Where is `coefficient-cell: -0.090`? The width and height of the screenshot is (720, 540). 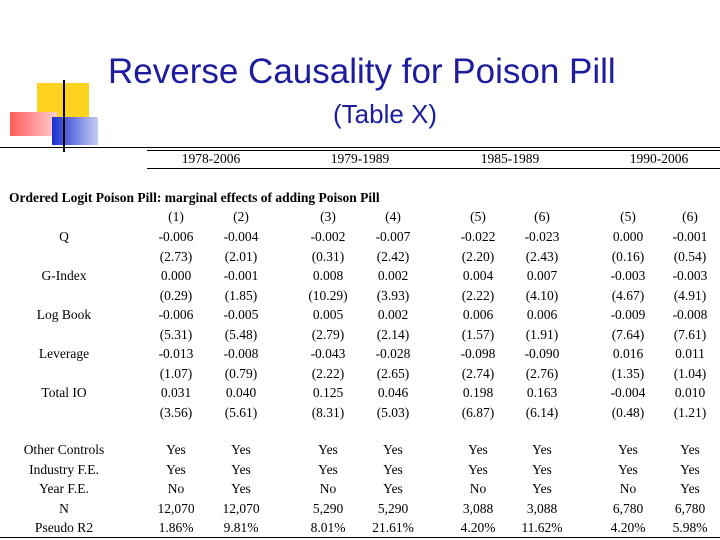
coefficient-cell: -0.090 is located at coordinates (542, 353).